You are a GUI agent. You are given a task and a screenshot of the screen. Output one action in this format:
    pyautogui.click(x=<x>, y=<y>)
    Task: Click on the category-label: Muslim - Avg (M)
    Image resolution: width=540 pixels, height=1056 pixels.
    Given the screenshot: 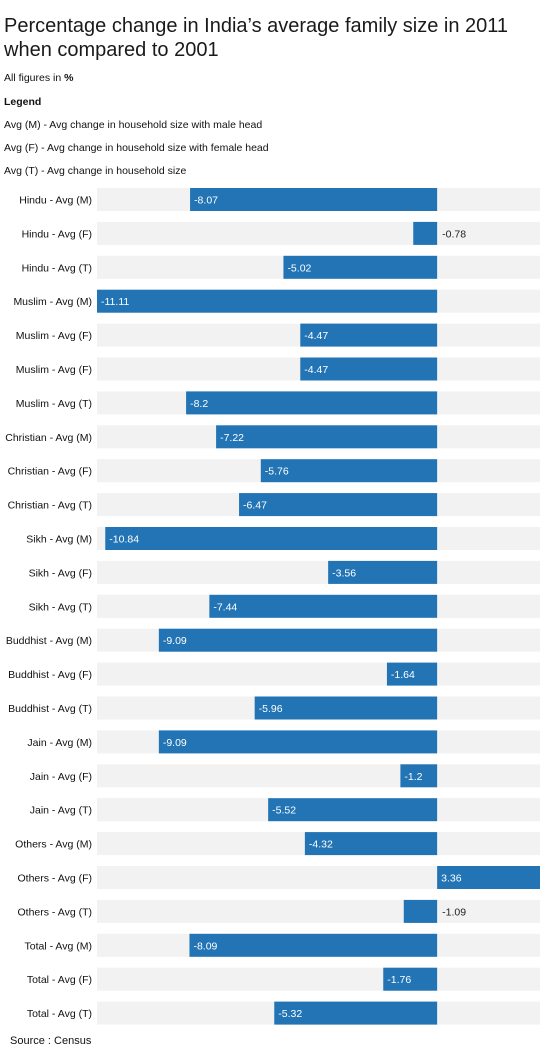 What is the action you would take?
    pyautogui.click(x=52, y=302)
    